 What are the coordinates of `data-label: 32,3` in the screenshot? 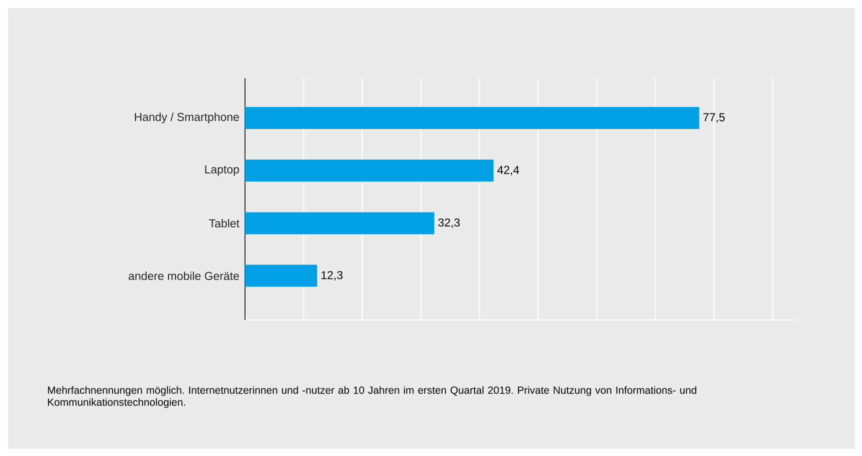 It's located at (449, 223).